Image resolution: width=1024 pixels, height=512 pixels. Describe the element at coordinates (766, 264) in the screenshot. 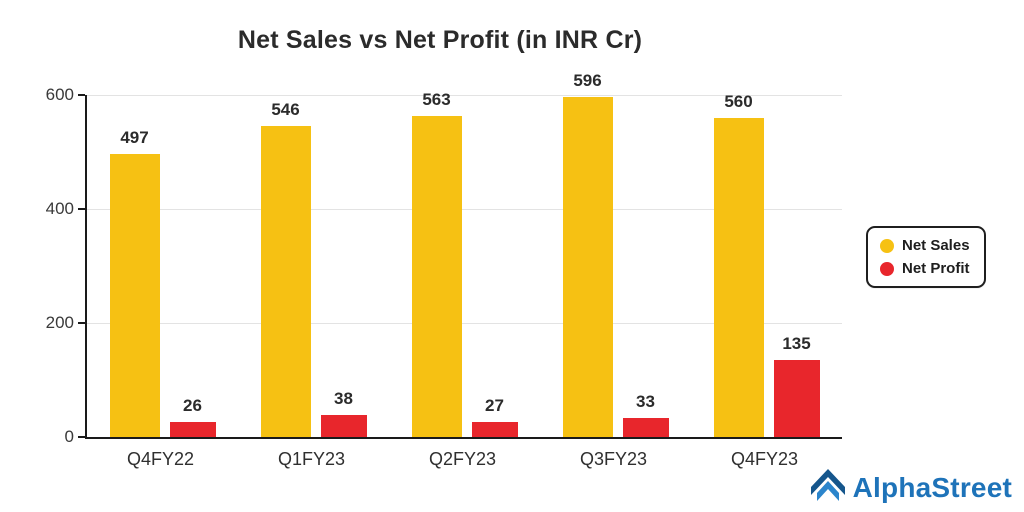

I see `bar-group-q4fy23: 560 135` at that location.